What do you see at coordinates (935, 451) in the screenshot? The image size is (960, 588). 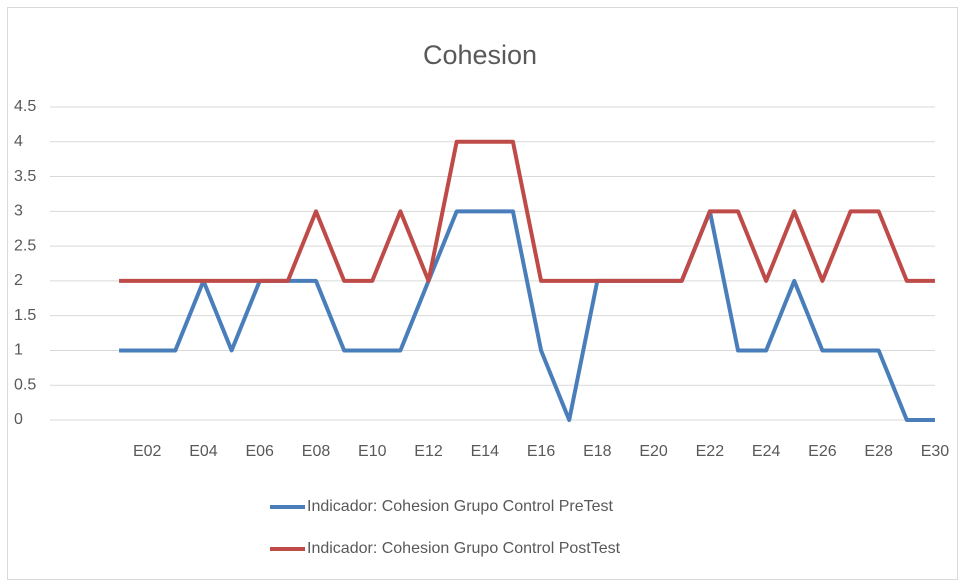 I see `x-tick-label: E30` at bounding box center [935, 451].